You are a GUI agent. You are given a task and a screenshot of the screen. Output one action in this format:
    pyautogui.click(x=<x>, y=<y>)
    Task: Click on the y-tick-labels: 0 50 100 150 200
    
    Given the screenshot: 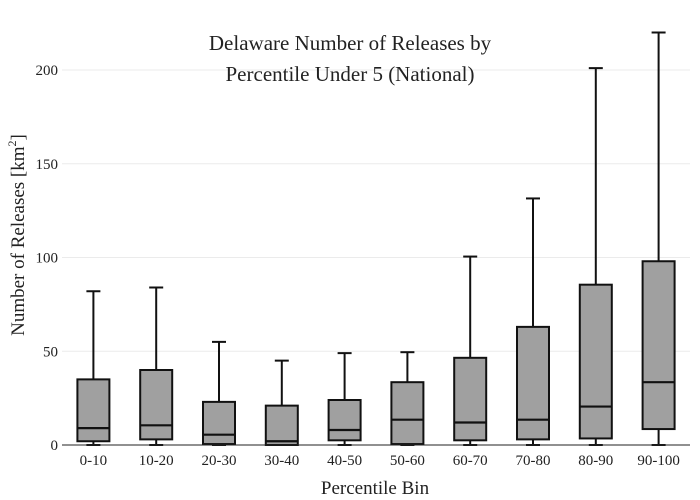 What is the action you would take?
    pyautogui.click(x=47, y=258)
    